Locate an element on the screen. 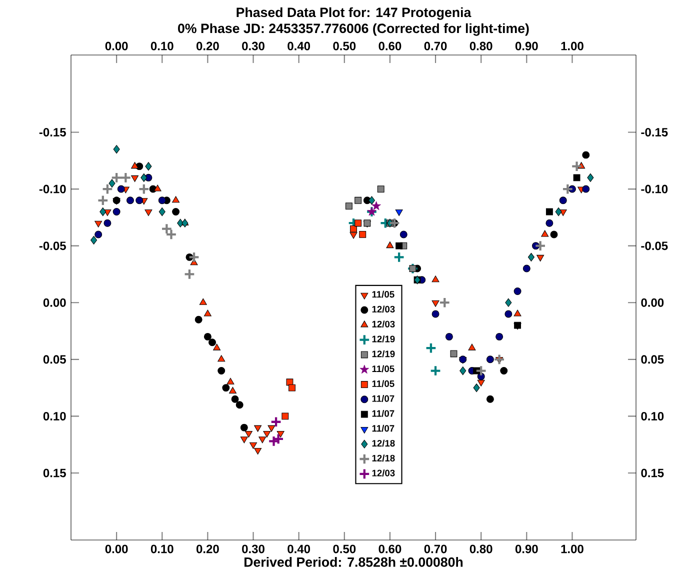 Image resolution: width=691 pixels, height=585 pixels. x-tick-label: 1.00 is located at coordinates (572, 46).